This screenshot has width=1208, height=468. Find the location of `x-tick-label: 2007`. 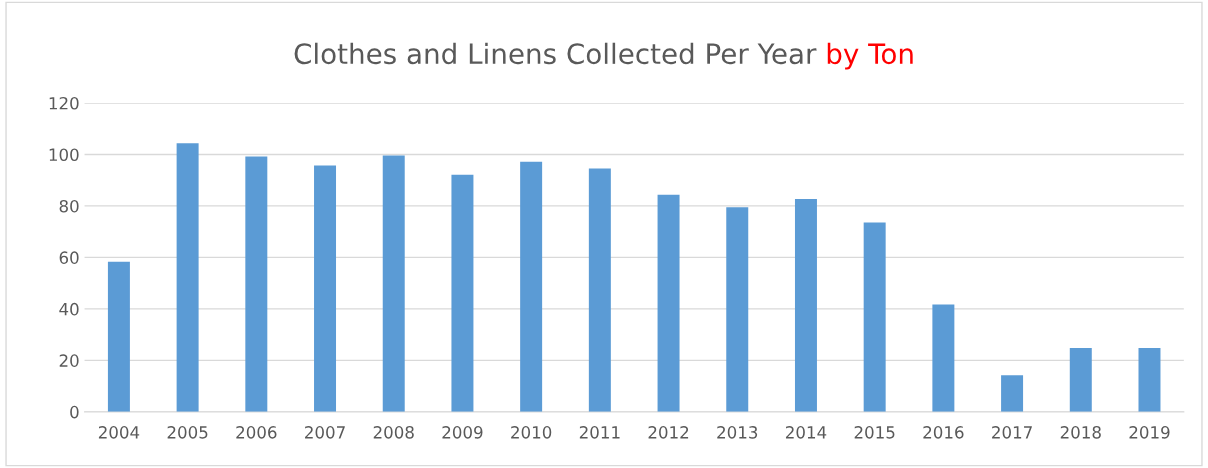

x-tick-label: 2007 is located at coordinates (325, 432).